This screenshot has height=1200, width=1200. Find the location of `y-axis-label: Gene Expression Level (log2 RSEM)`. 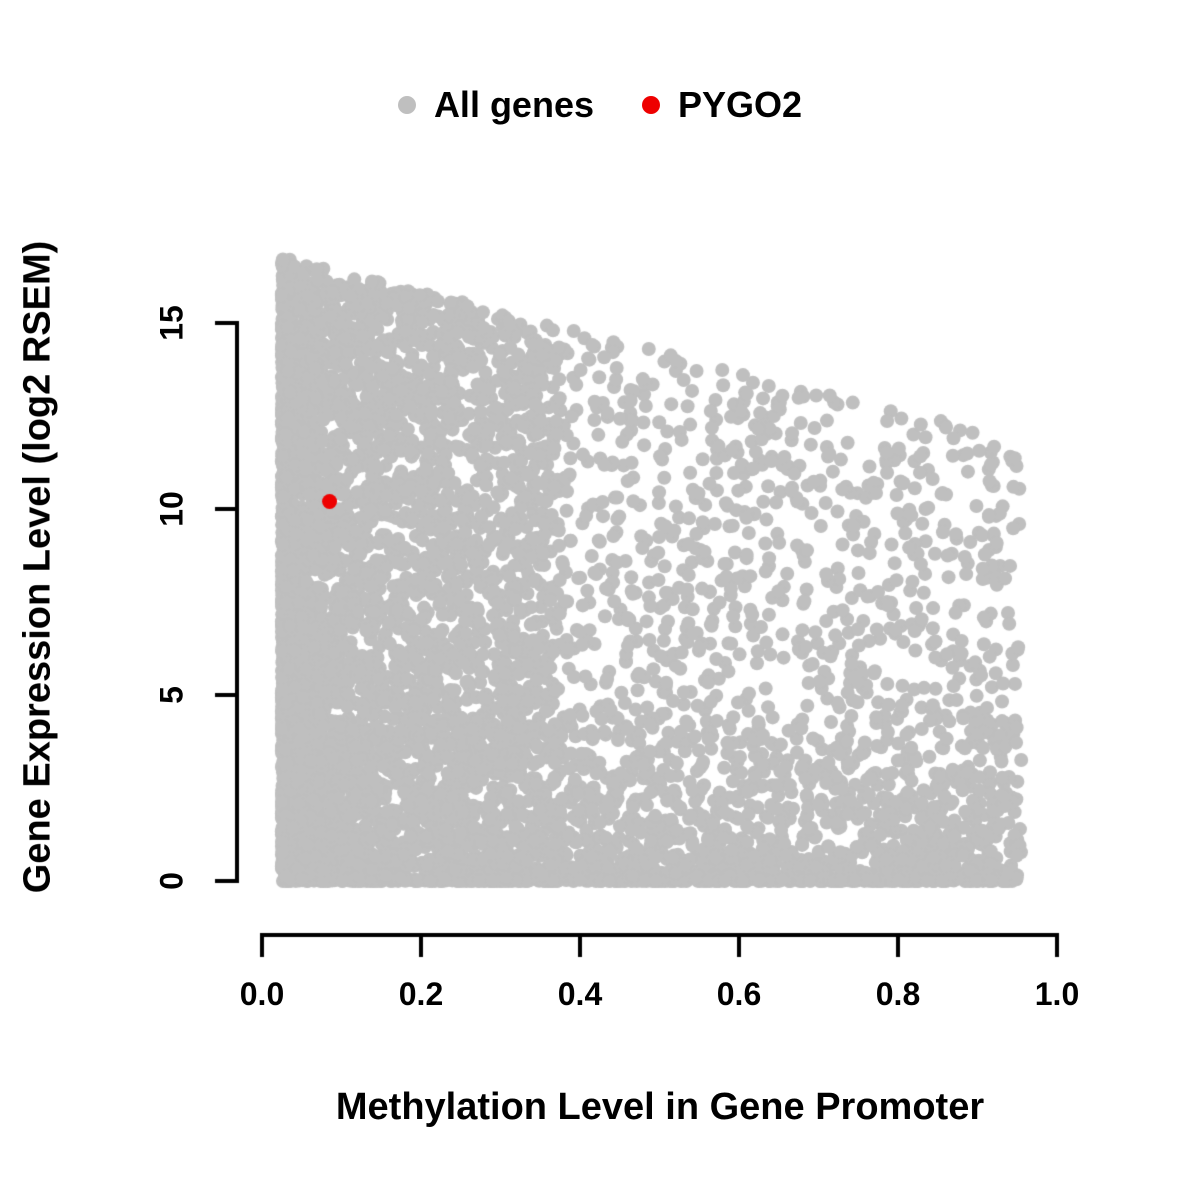

y-axis-label: Gene Expression Level (log2 RSEM) is located at coordinates (37, 567).